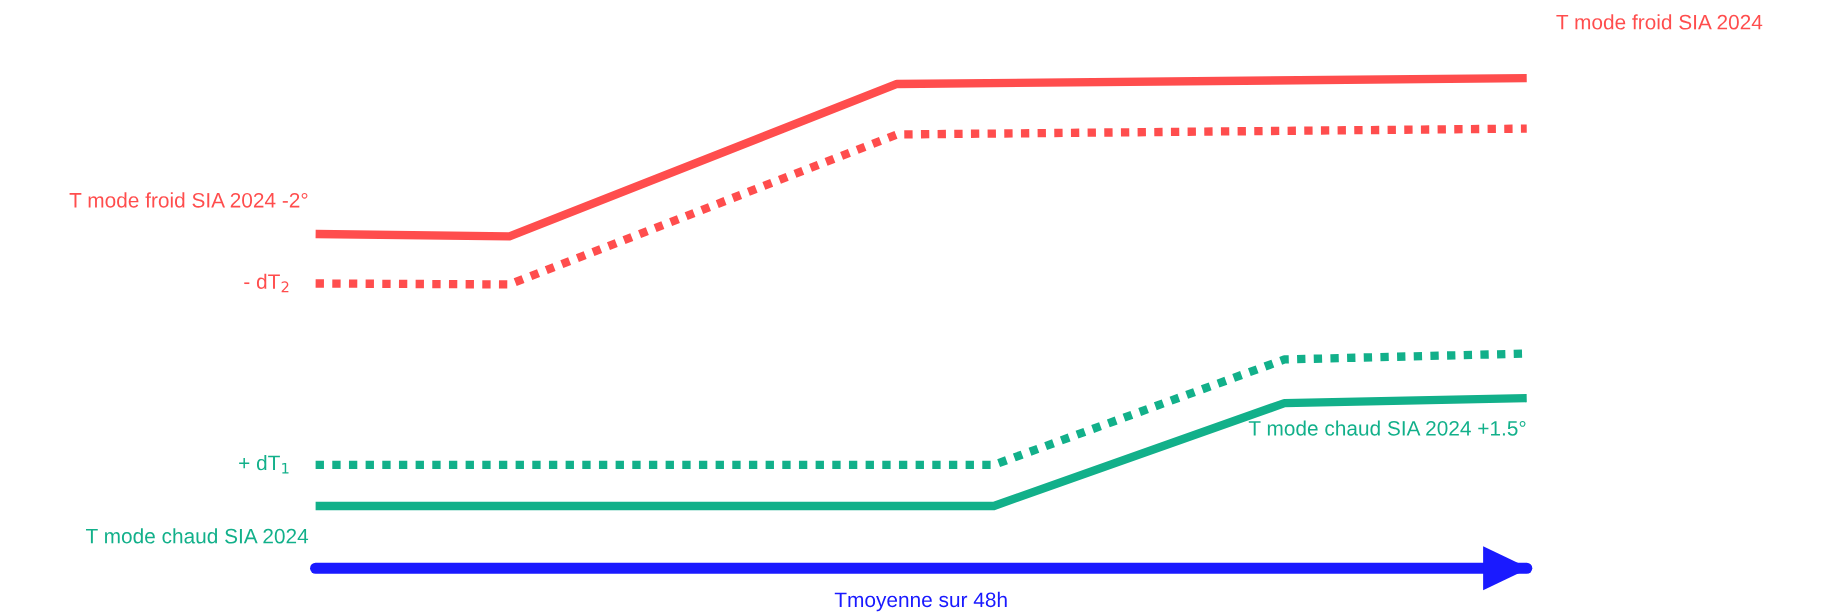 Image resolution: width=1835 pixels, height=615 pixels. Describe the element at coordinates (920, 601) in the screenshot. I see `x-axis-title: Tmoyenne sur 48h` at that location.